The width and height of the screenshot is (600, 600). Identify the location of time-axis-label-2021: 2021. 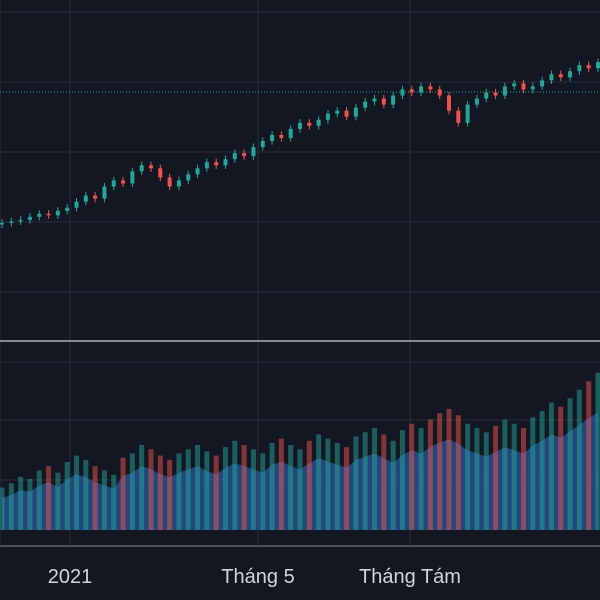
(70, 577).